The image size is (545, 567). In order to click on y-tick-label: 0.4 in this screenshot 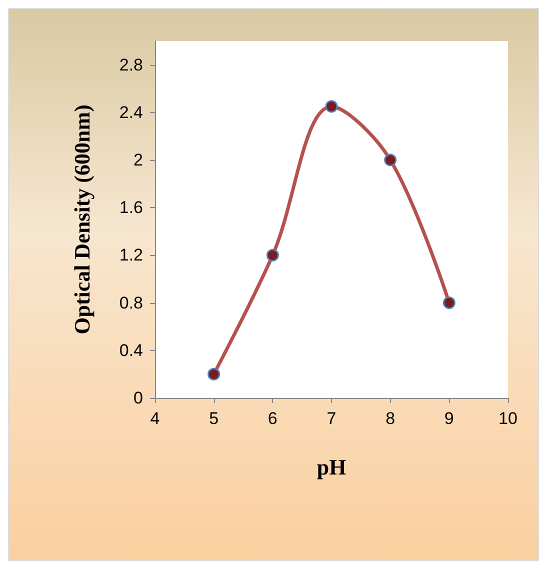, I will do `click(131, 350)`.